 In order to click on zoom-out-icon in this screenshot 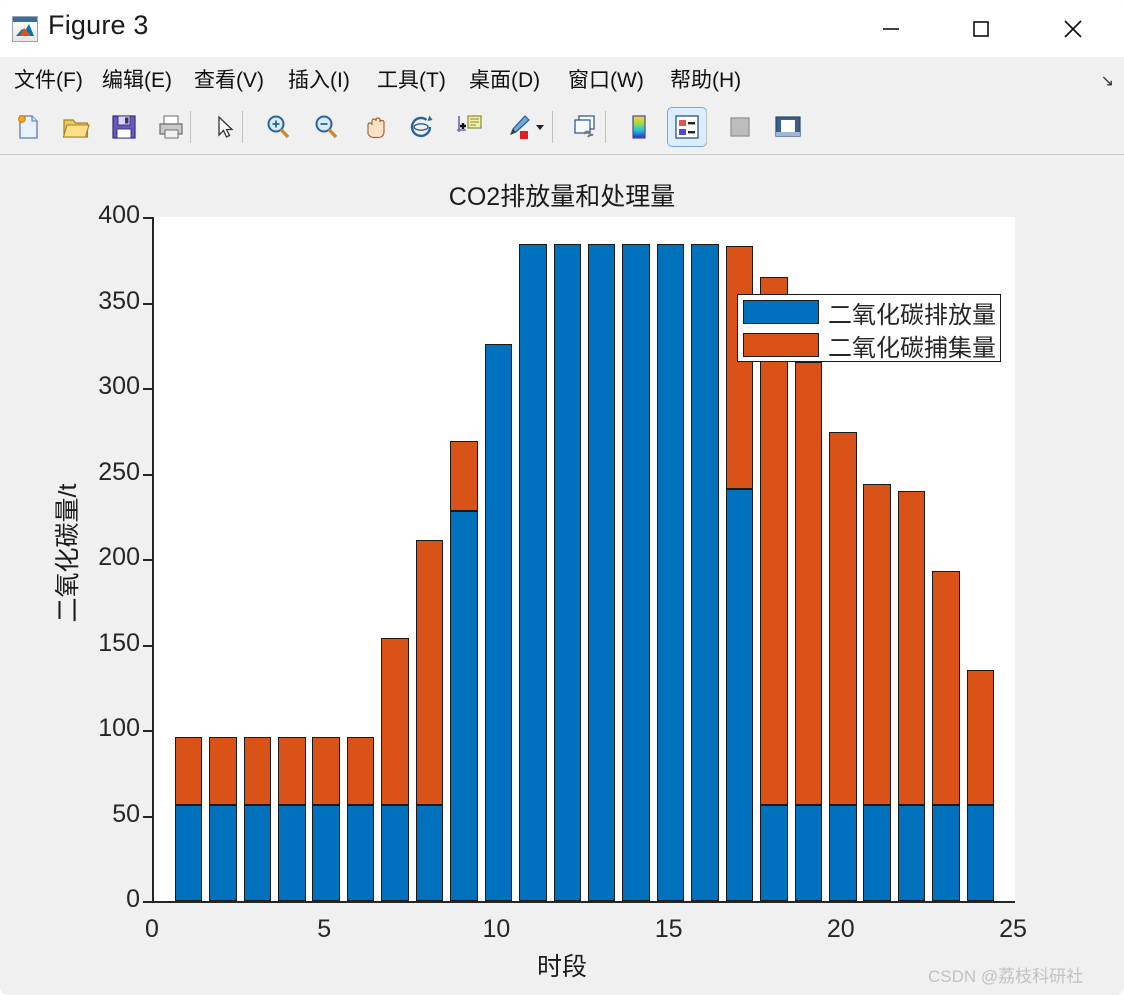, I will do `click(326, 127)`.